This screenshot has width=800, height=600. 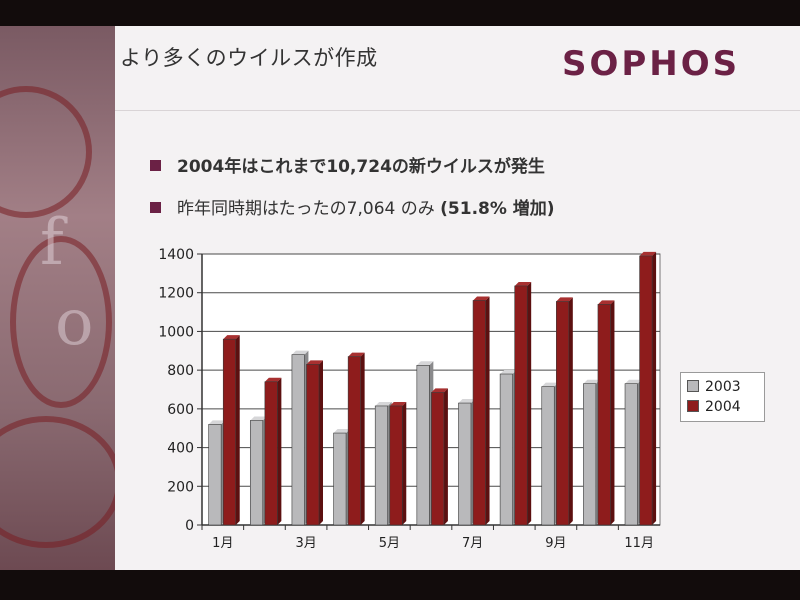 What do you see at coordinates (305, 543) in the screenshot?
I see `x-tick-label: 3月` at bounding box center [305, 543].